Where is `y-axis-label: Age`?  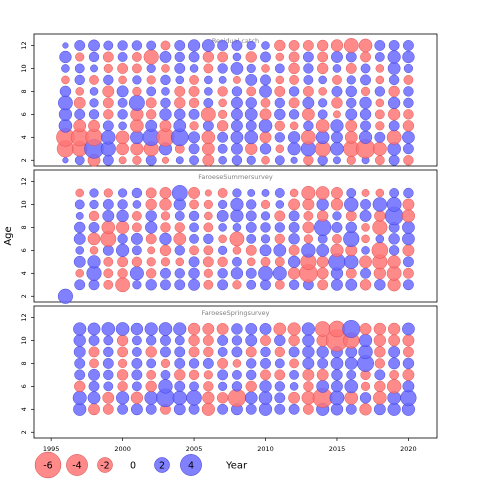 y-axis-label: Age is located at coordinates (8, 235).